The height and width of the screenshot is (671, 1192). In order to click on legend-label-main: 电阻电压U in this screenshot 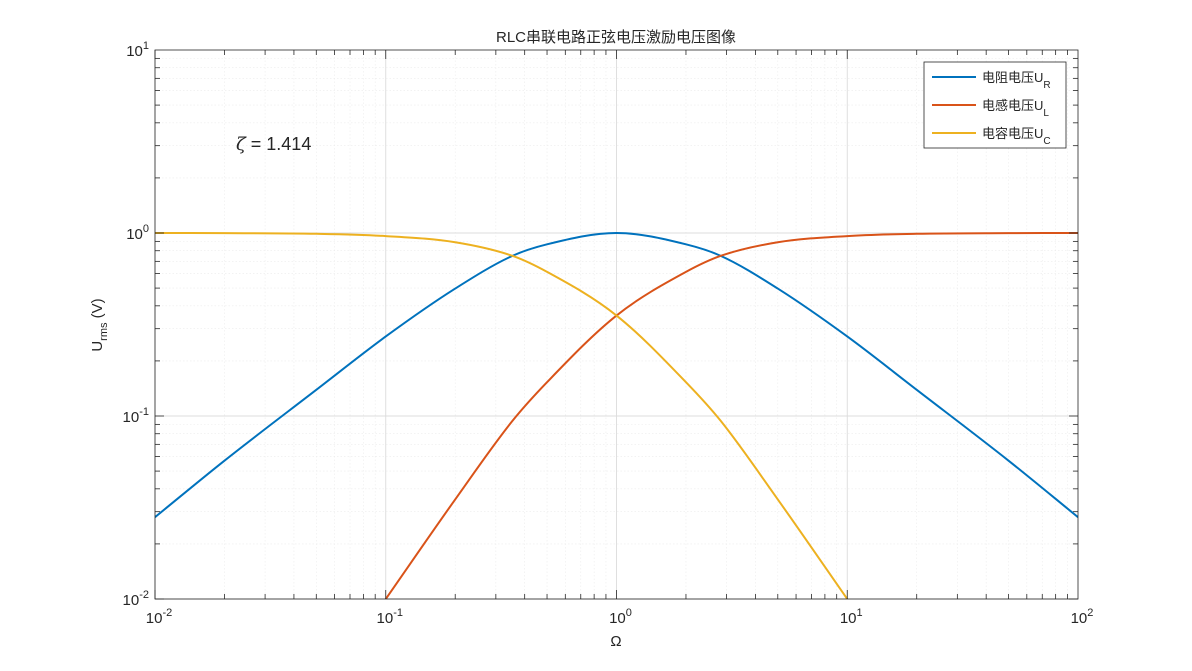, I will do `click(1012, 77)`.